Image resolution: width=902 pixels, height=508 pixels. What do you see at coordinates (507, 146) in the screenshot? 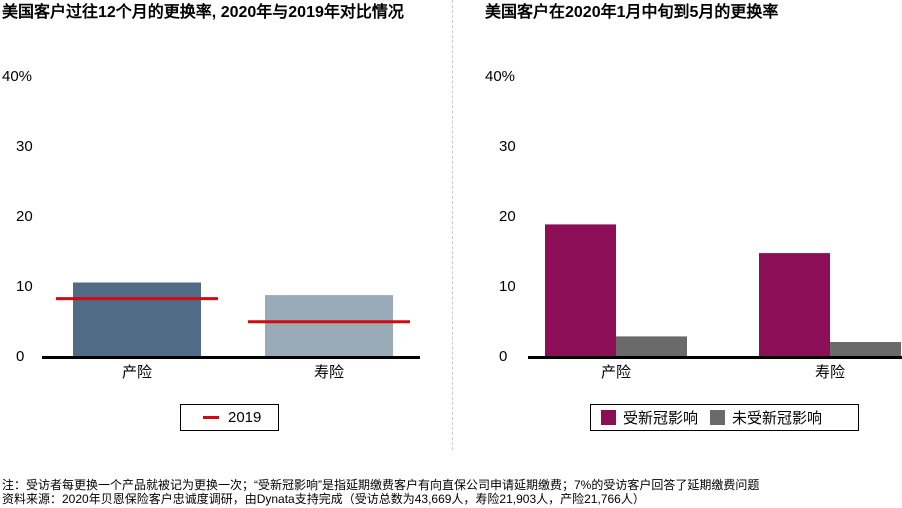
I see `right-ytick-30: 30` at bounding box center [507, 146].